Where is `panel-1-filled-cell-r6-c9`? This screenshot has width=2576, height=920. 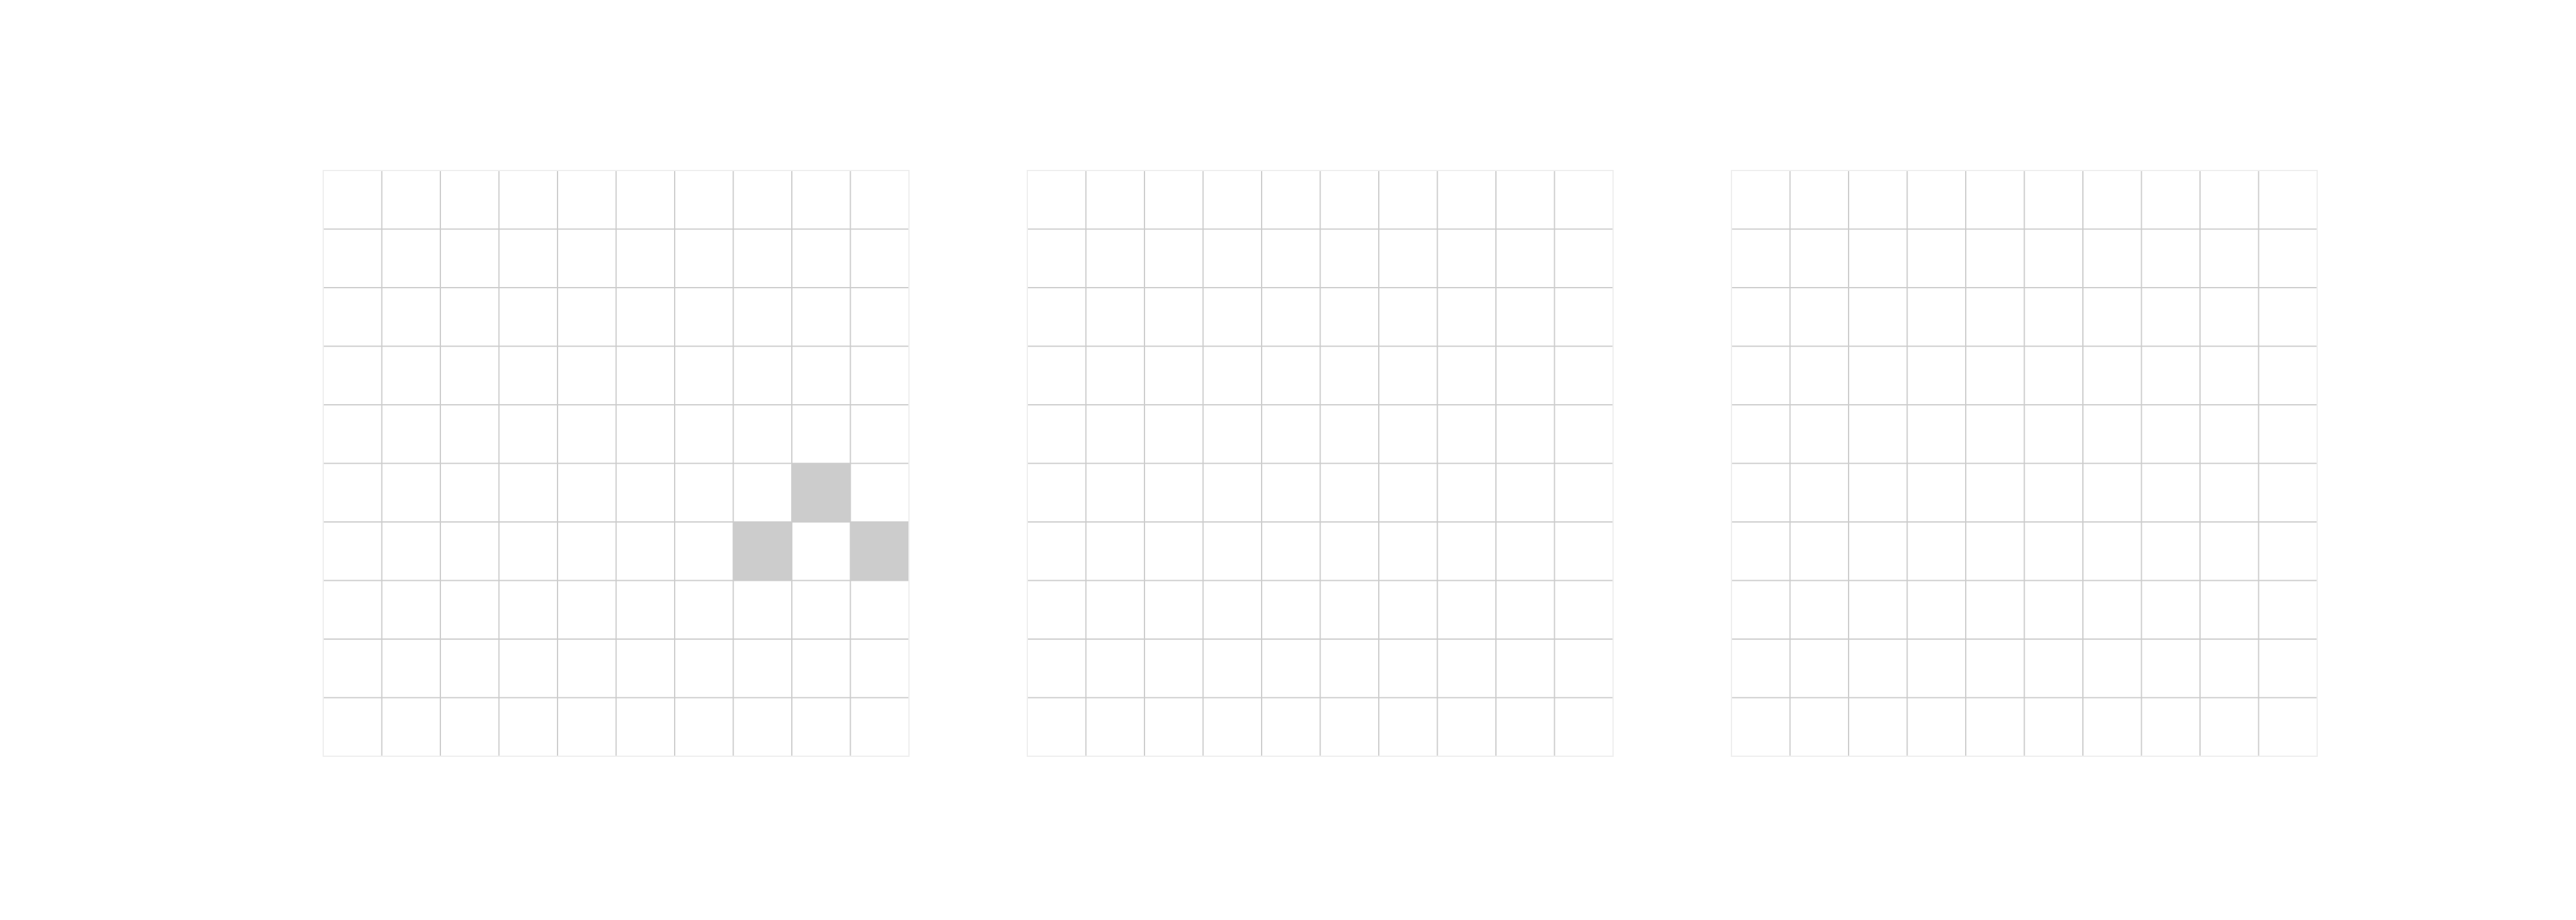 panel-1-filled-cell-r6-c9 is located at coordinates (879, 551).